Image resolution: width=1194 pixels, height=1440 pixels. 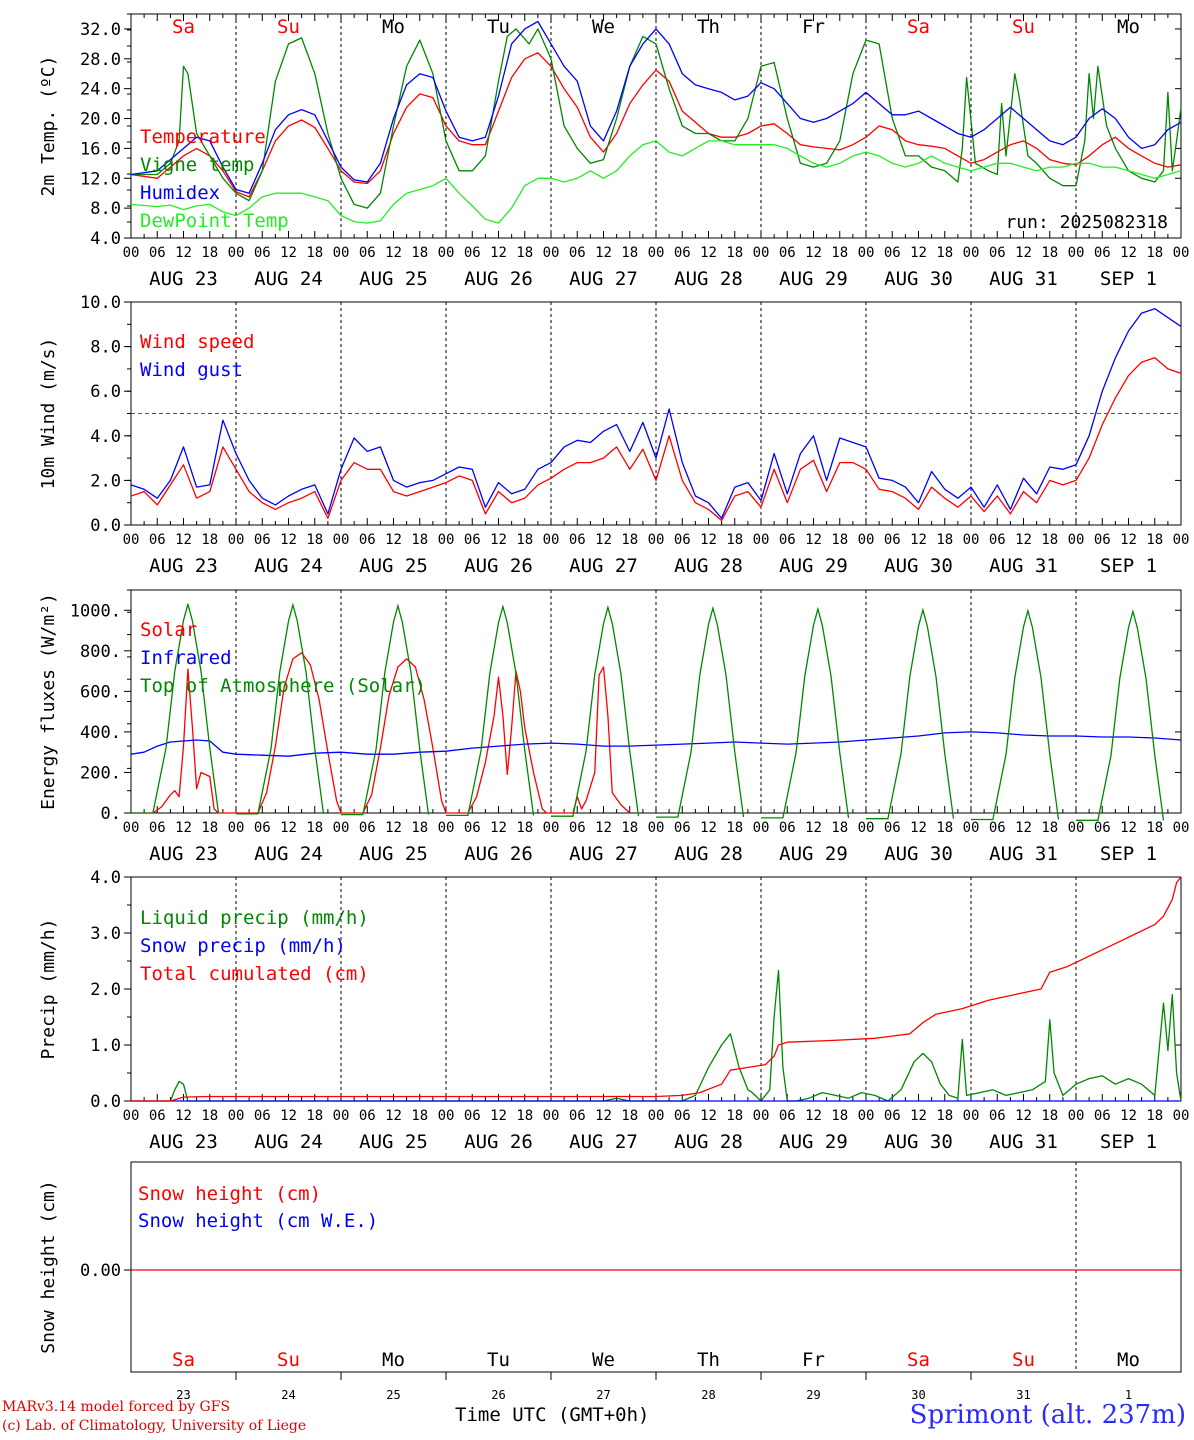 I want to click on date-label: AUG 30, so click(x=918, y=279).